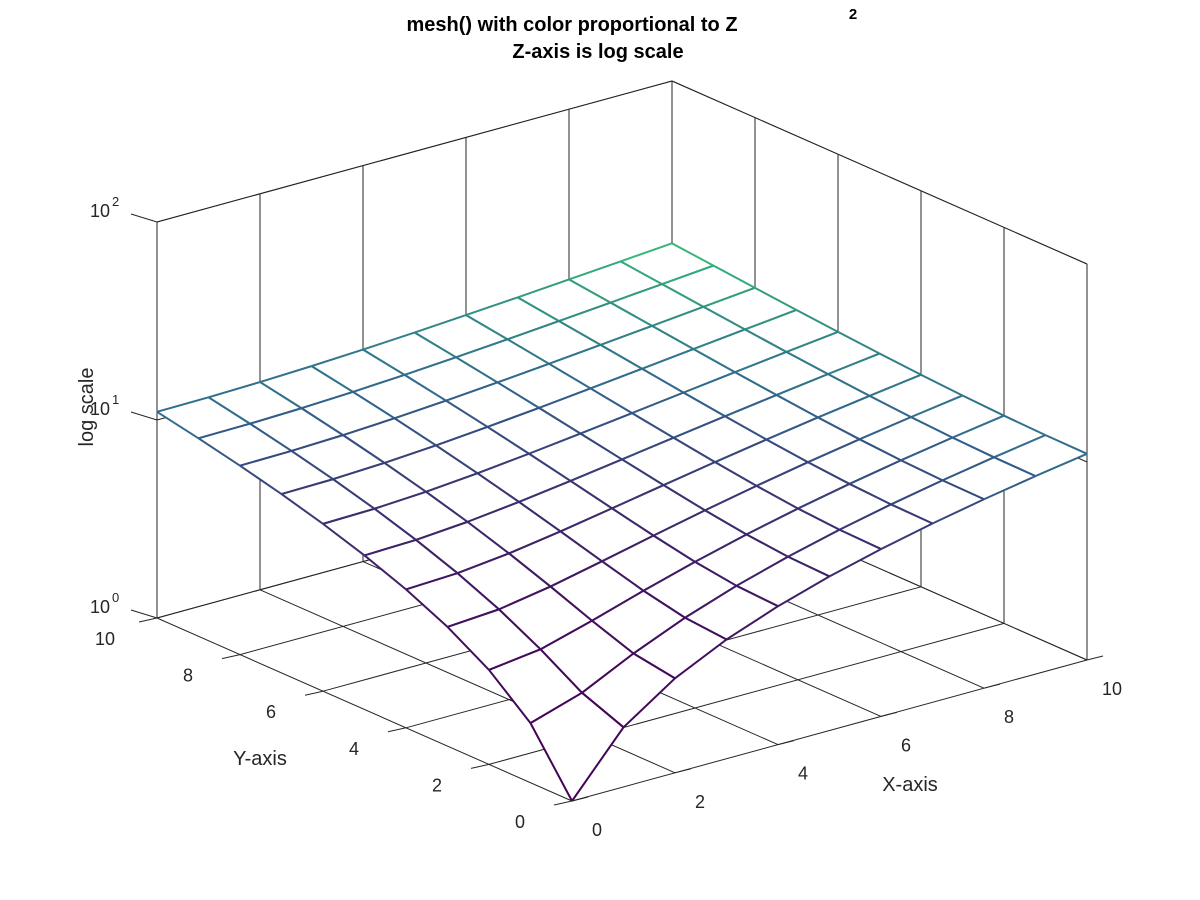 Image resolution: width=1200 pixels, height=900 pixels. Describe the element at coordinates (853, 14) in the screenshot. I see `chart-title-superscript: 2` at that location.